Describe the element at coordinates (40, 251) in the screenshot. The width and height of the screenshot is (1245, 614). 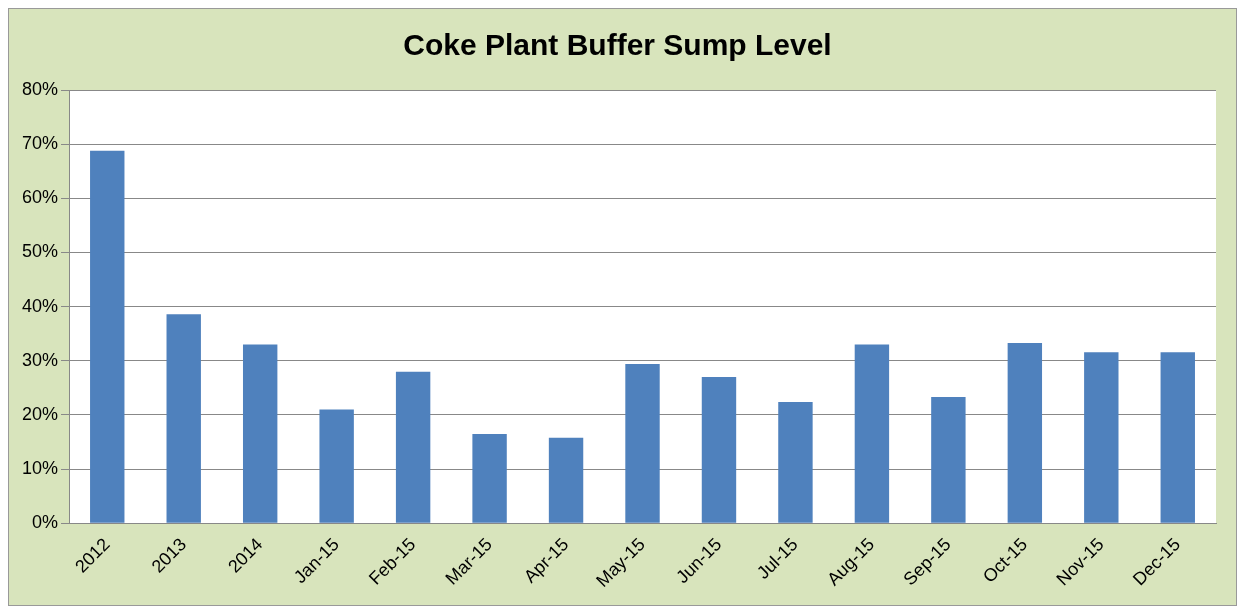
I see `y-tick-label: 50%` at that location.